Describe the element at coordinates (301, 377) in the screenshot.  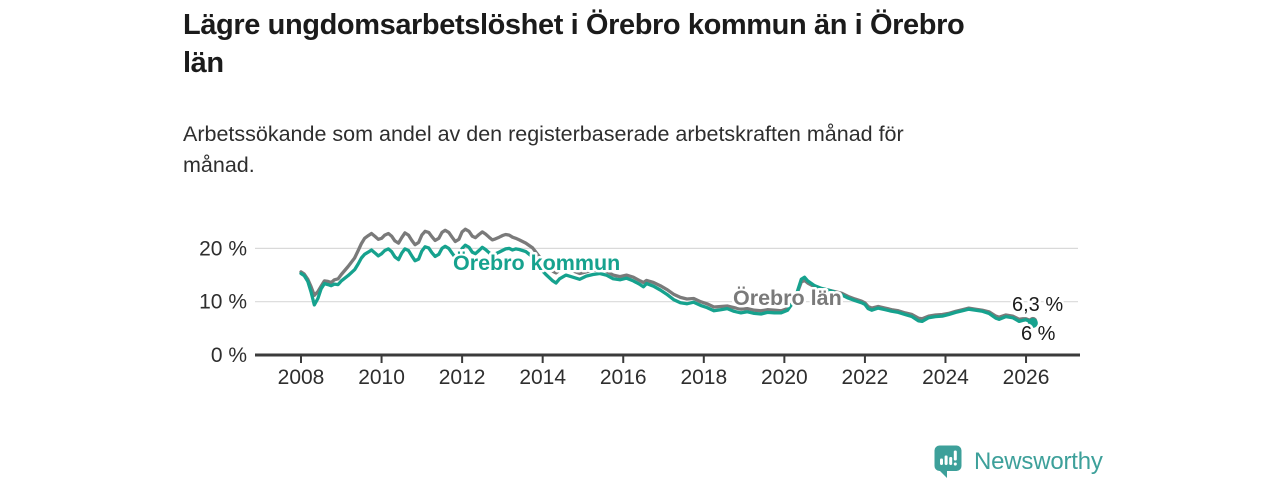
I see `x-tick-label: 2008` at that location.